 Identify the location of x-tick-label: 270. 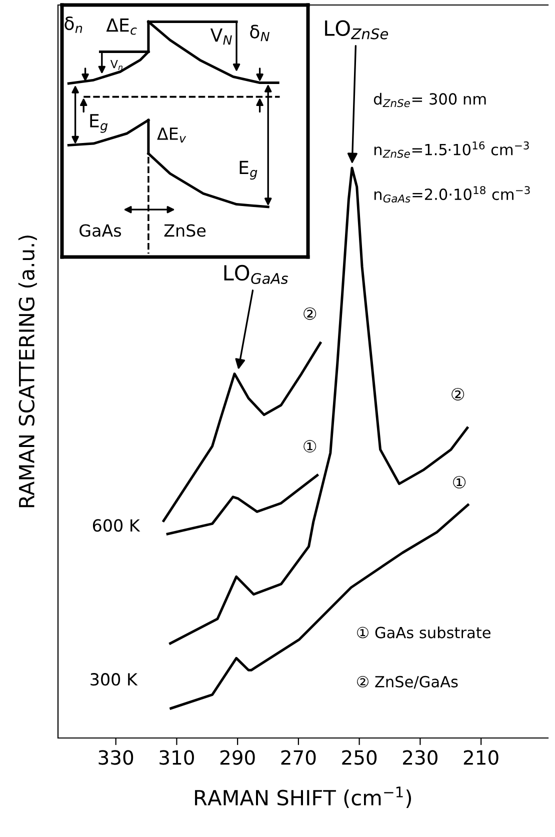
(298, 757).